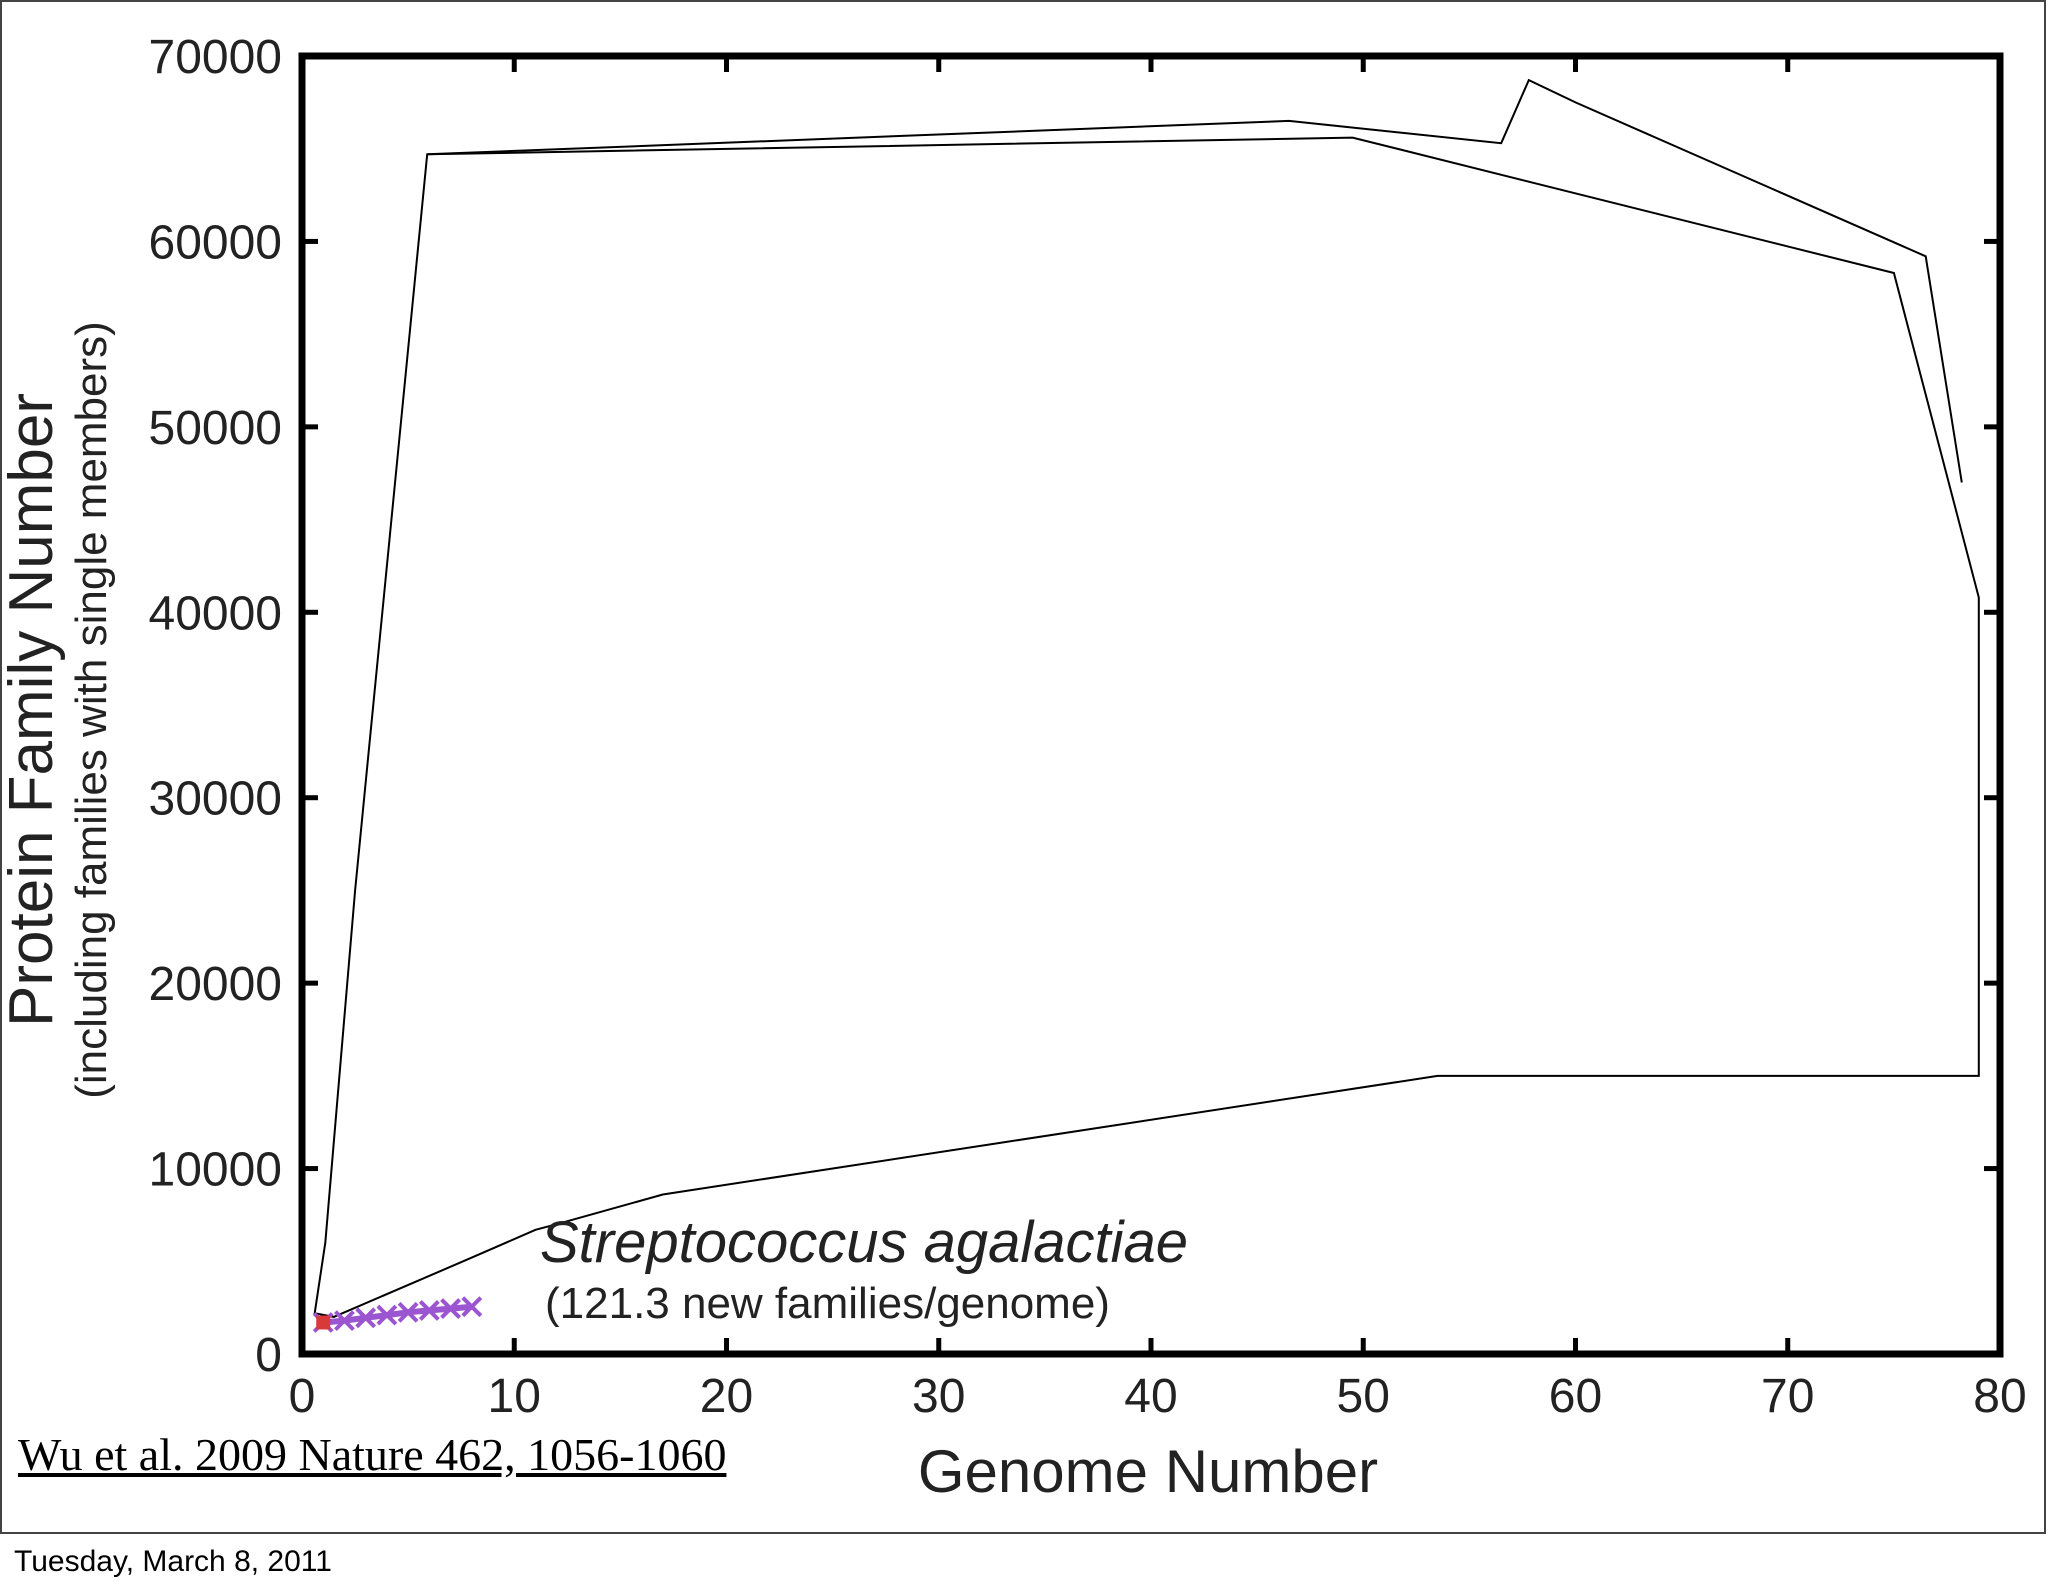 This screenshot has height=1593, width=2048. What do you see at coordinates (864, 1242) in the screenshot?
I see `species-annotation: Streptococcus agalactiae` at bounding box center [864, 1242].